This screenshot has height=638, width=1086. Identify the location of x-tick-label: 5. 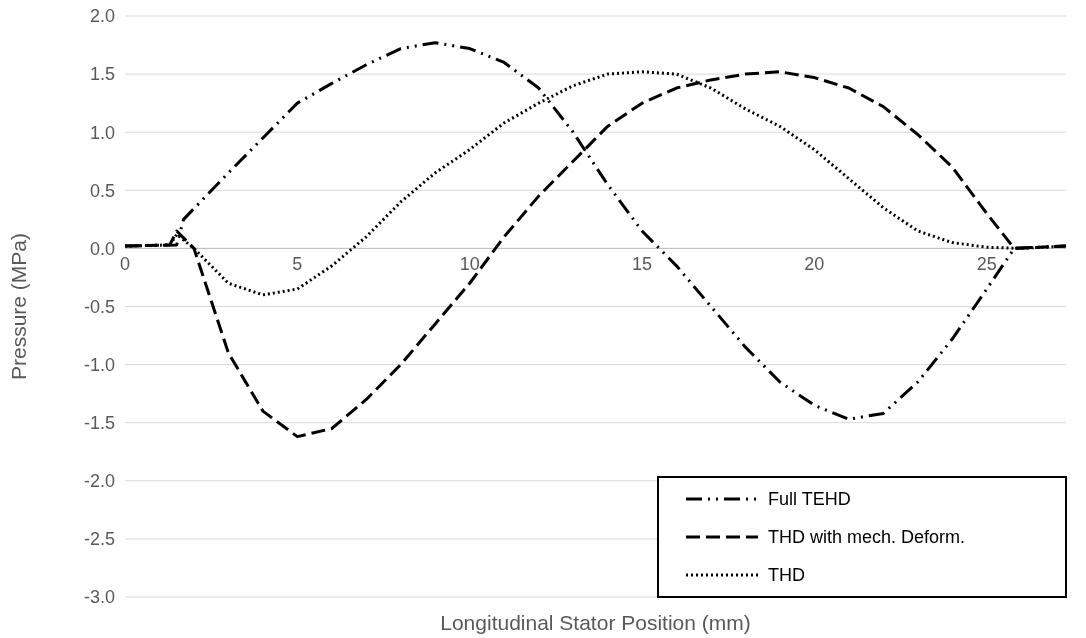
(297, 264).